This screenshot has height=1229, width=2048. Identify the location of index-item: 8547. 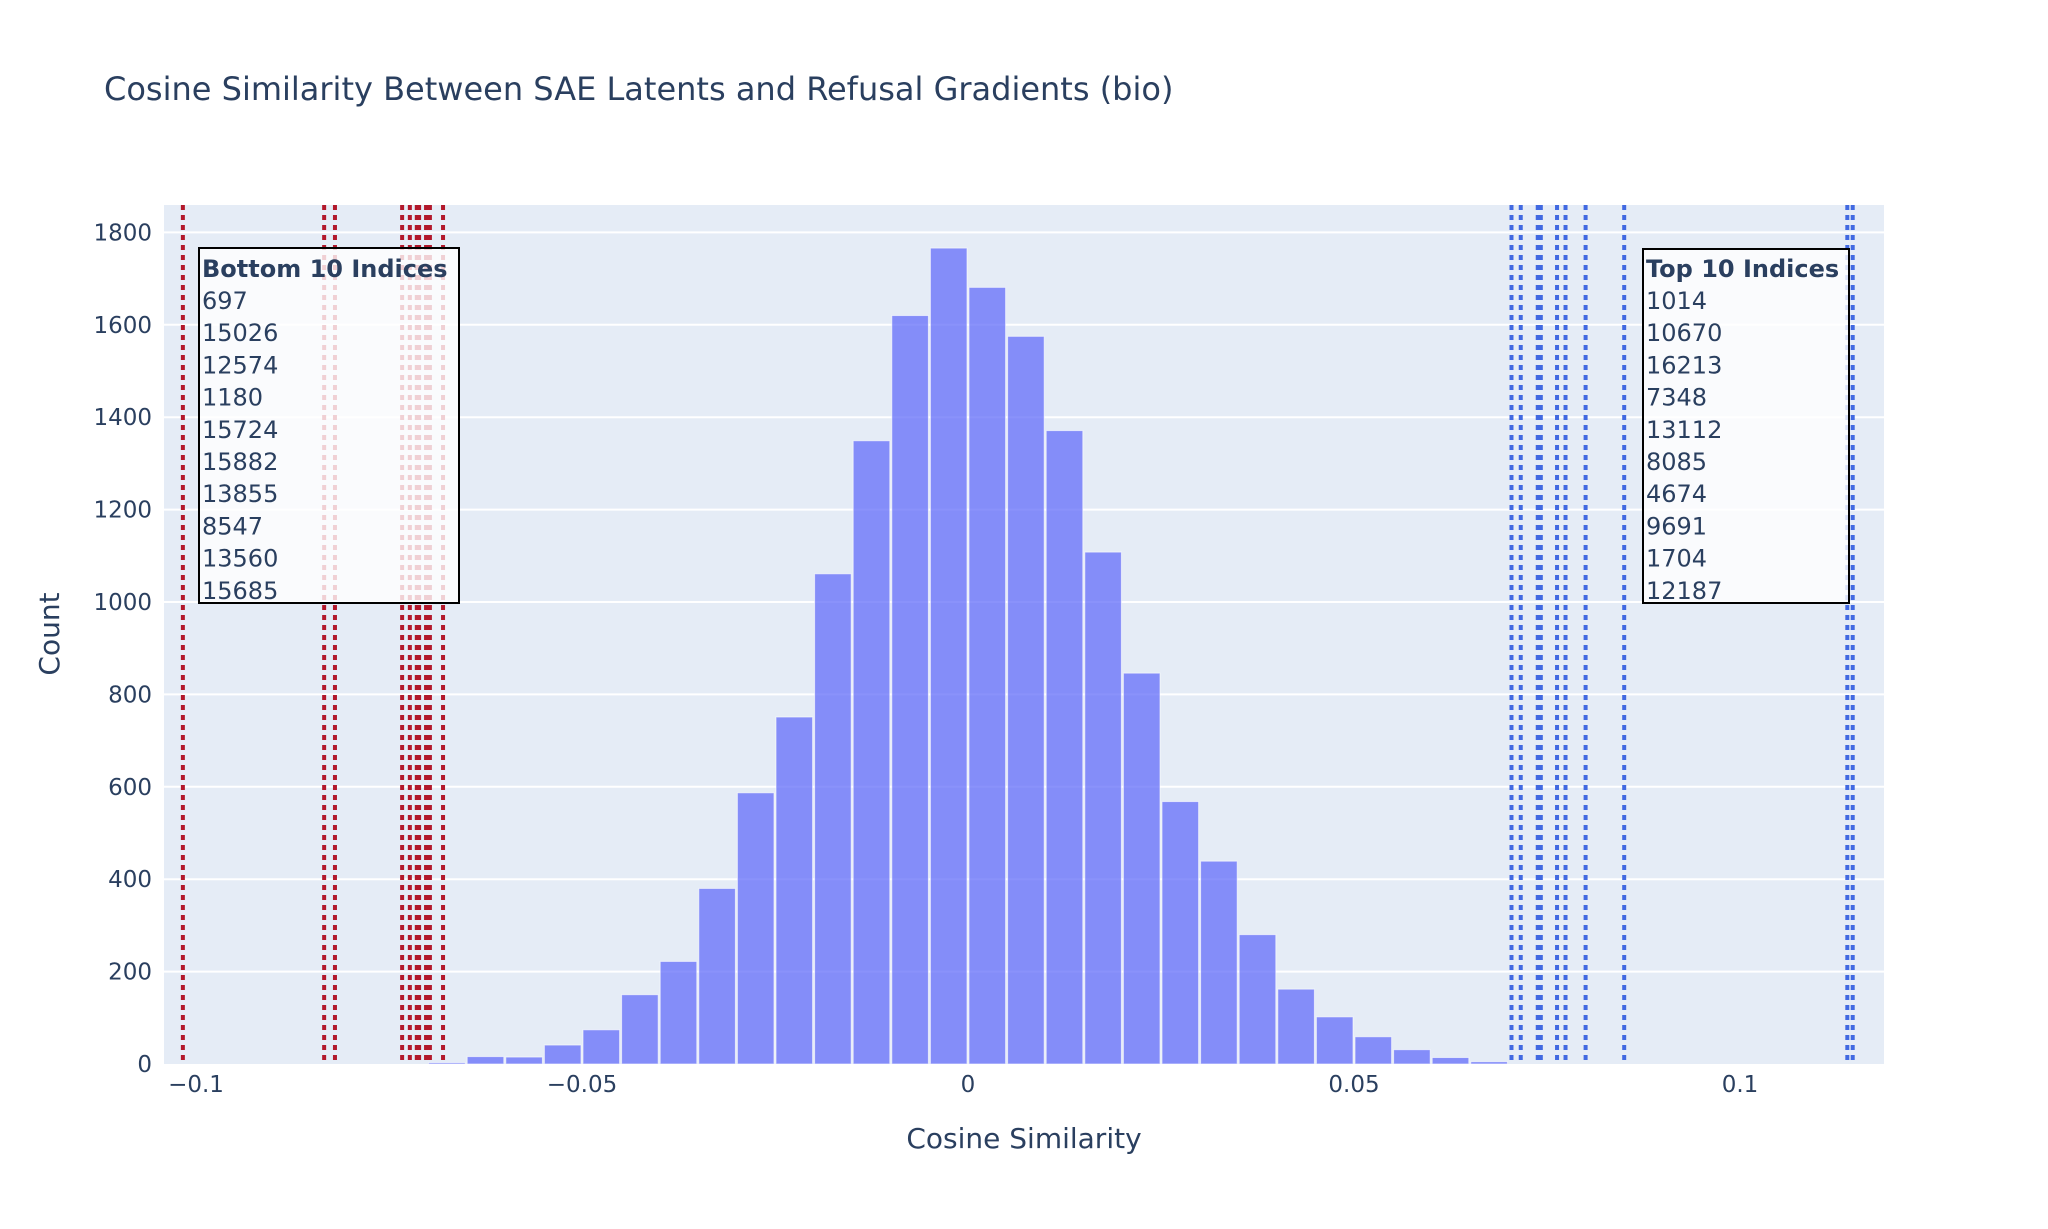
(232, 526).